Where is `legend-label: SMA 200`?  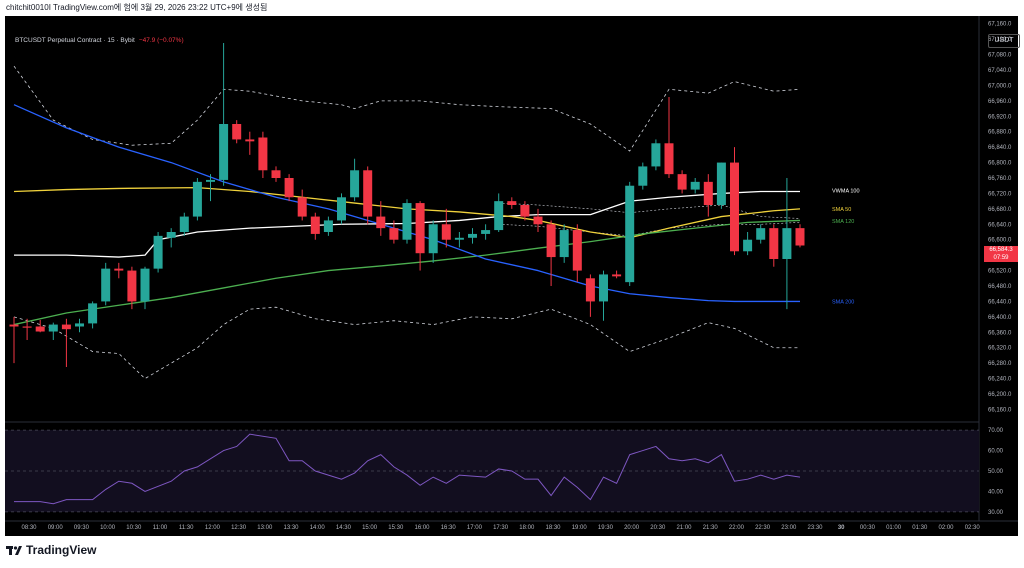 legend-label: SMA 200 is located at coordinates (843, 302).